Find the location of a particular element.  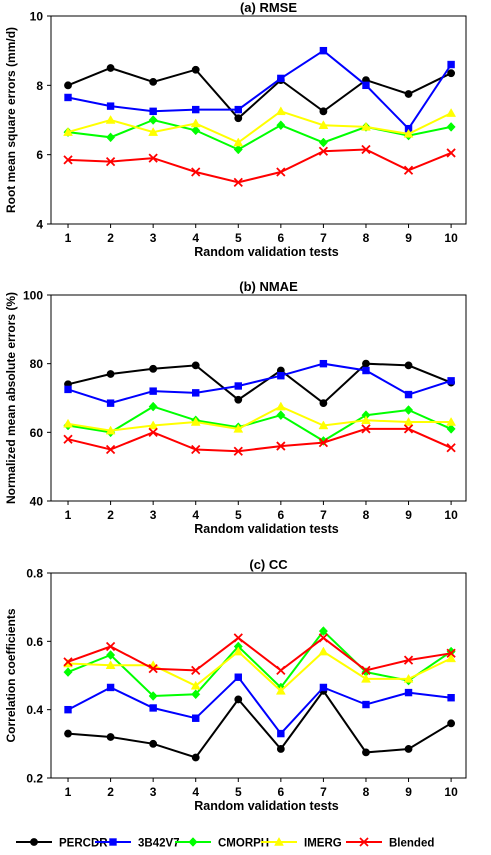

y-axis-label: Correlation coefficients is located at coordinates (11, 675).